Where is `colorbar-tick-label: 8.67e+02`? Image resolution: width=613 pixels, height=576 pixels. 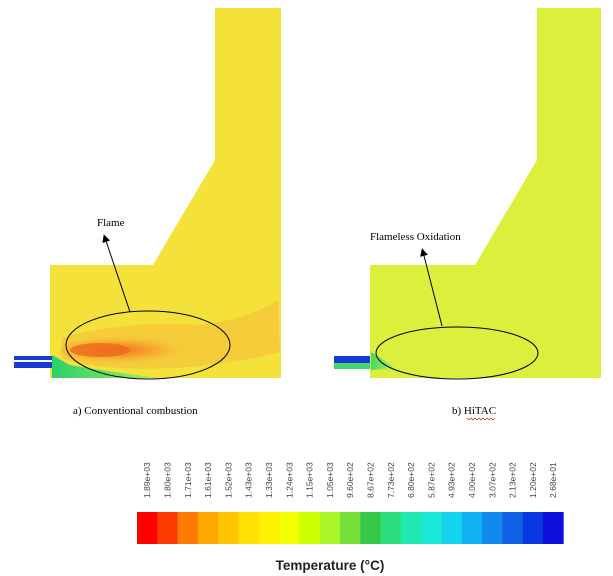 colorbar-tick-label: 8.67e+02 is located at coordinates (370, 480).